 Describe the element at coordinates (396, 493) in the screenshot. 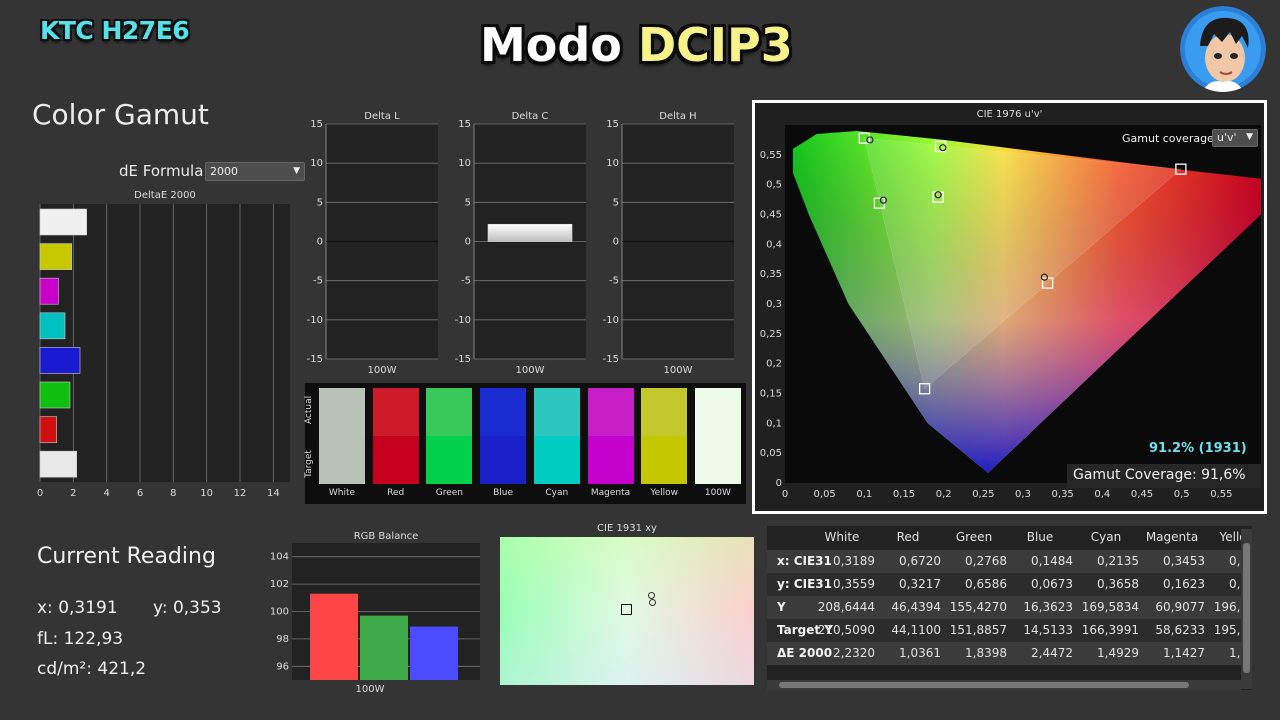

I see `swatch-label: Red` at that location.